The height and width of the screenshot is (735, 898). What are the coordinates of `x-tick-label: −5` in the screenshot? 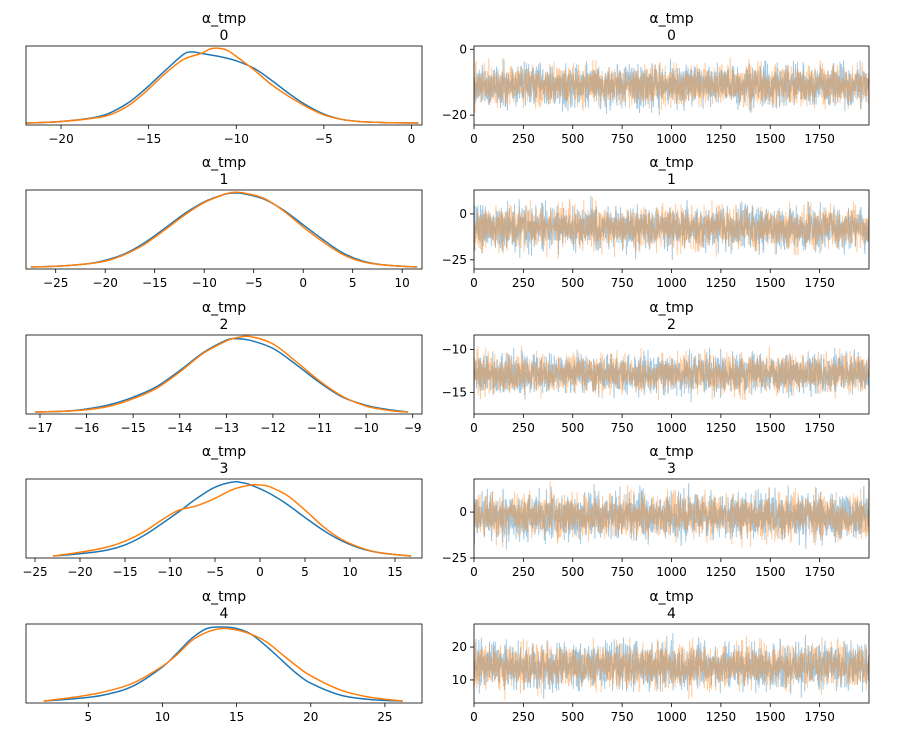 It's located at (324, 139).